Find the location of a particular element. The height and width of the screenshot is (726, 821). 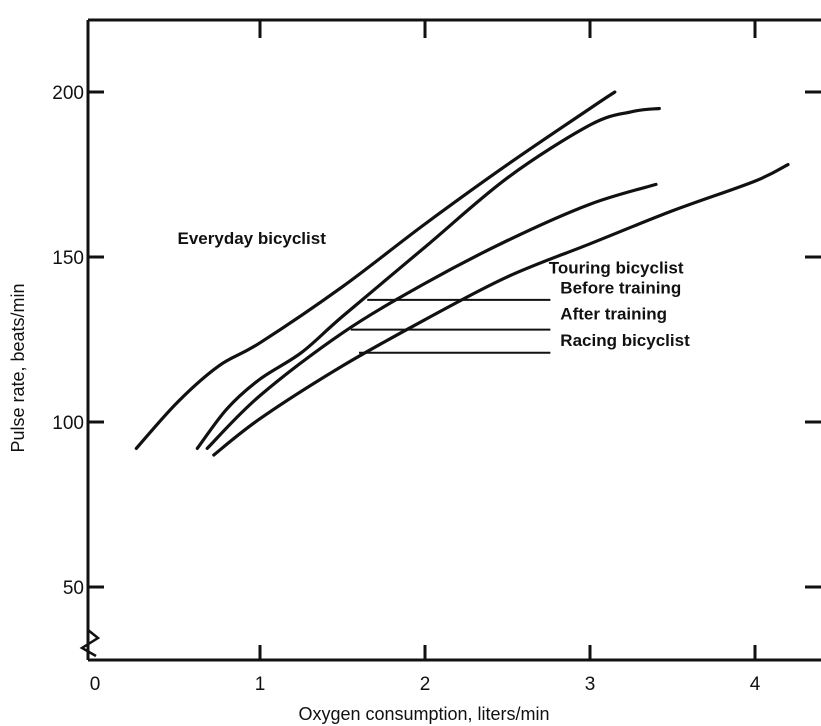

axis-break-mark is located at coordinates (90, 643).